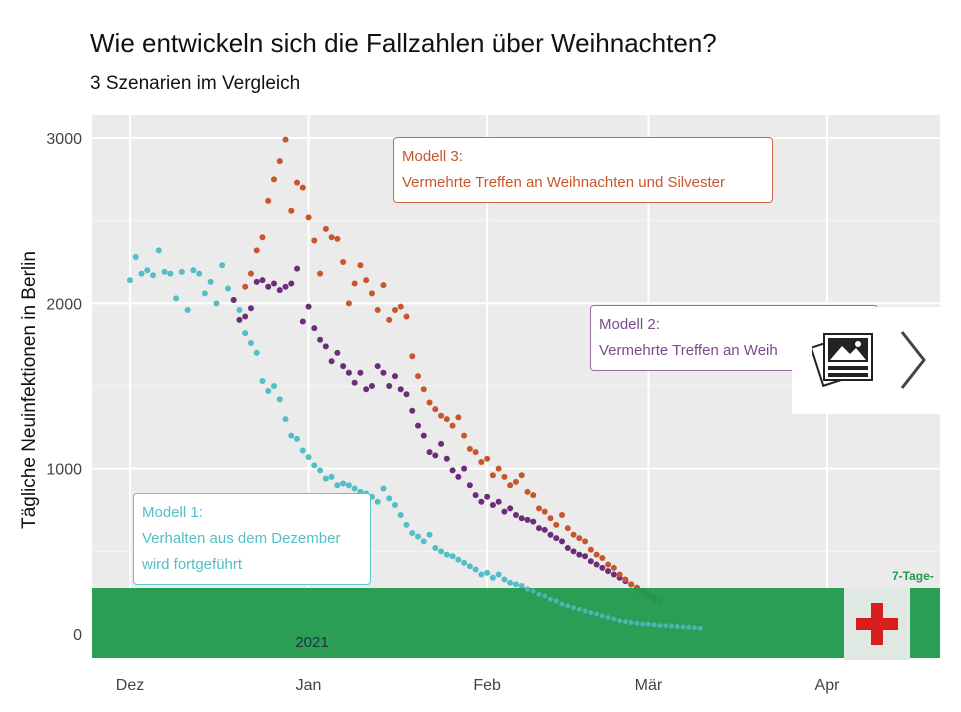 The width and height of the screenshot is (961, 712). What do you see at coordinates (195, 83) in the screenshot?
I see `chart-subtitle: 3 Szenarien im Vergleich` at bounding box center [195, 83].